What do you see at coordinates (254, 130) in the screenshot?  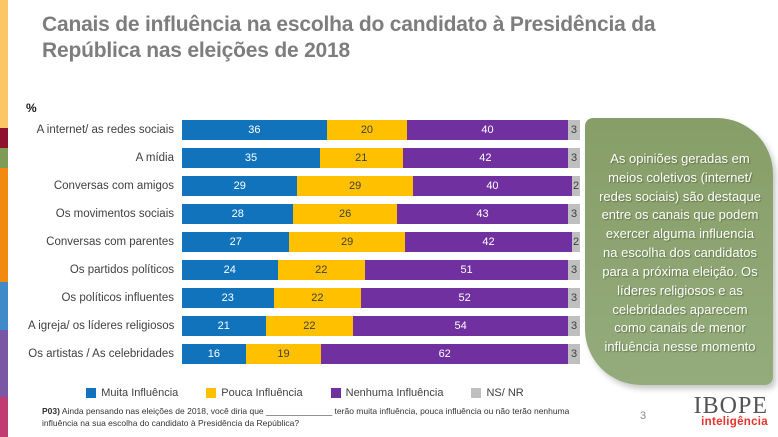 I see `bar-segment: 36` at bounding box center [254, 130].